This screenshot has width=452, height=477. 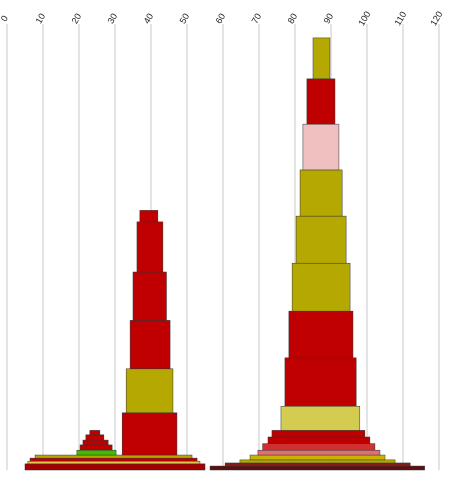 I want to click on x-tick-label: 100, so click(x=364, y=18).